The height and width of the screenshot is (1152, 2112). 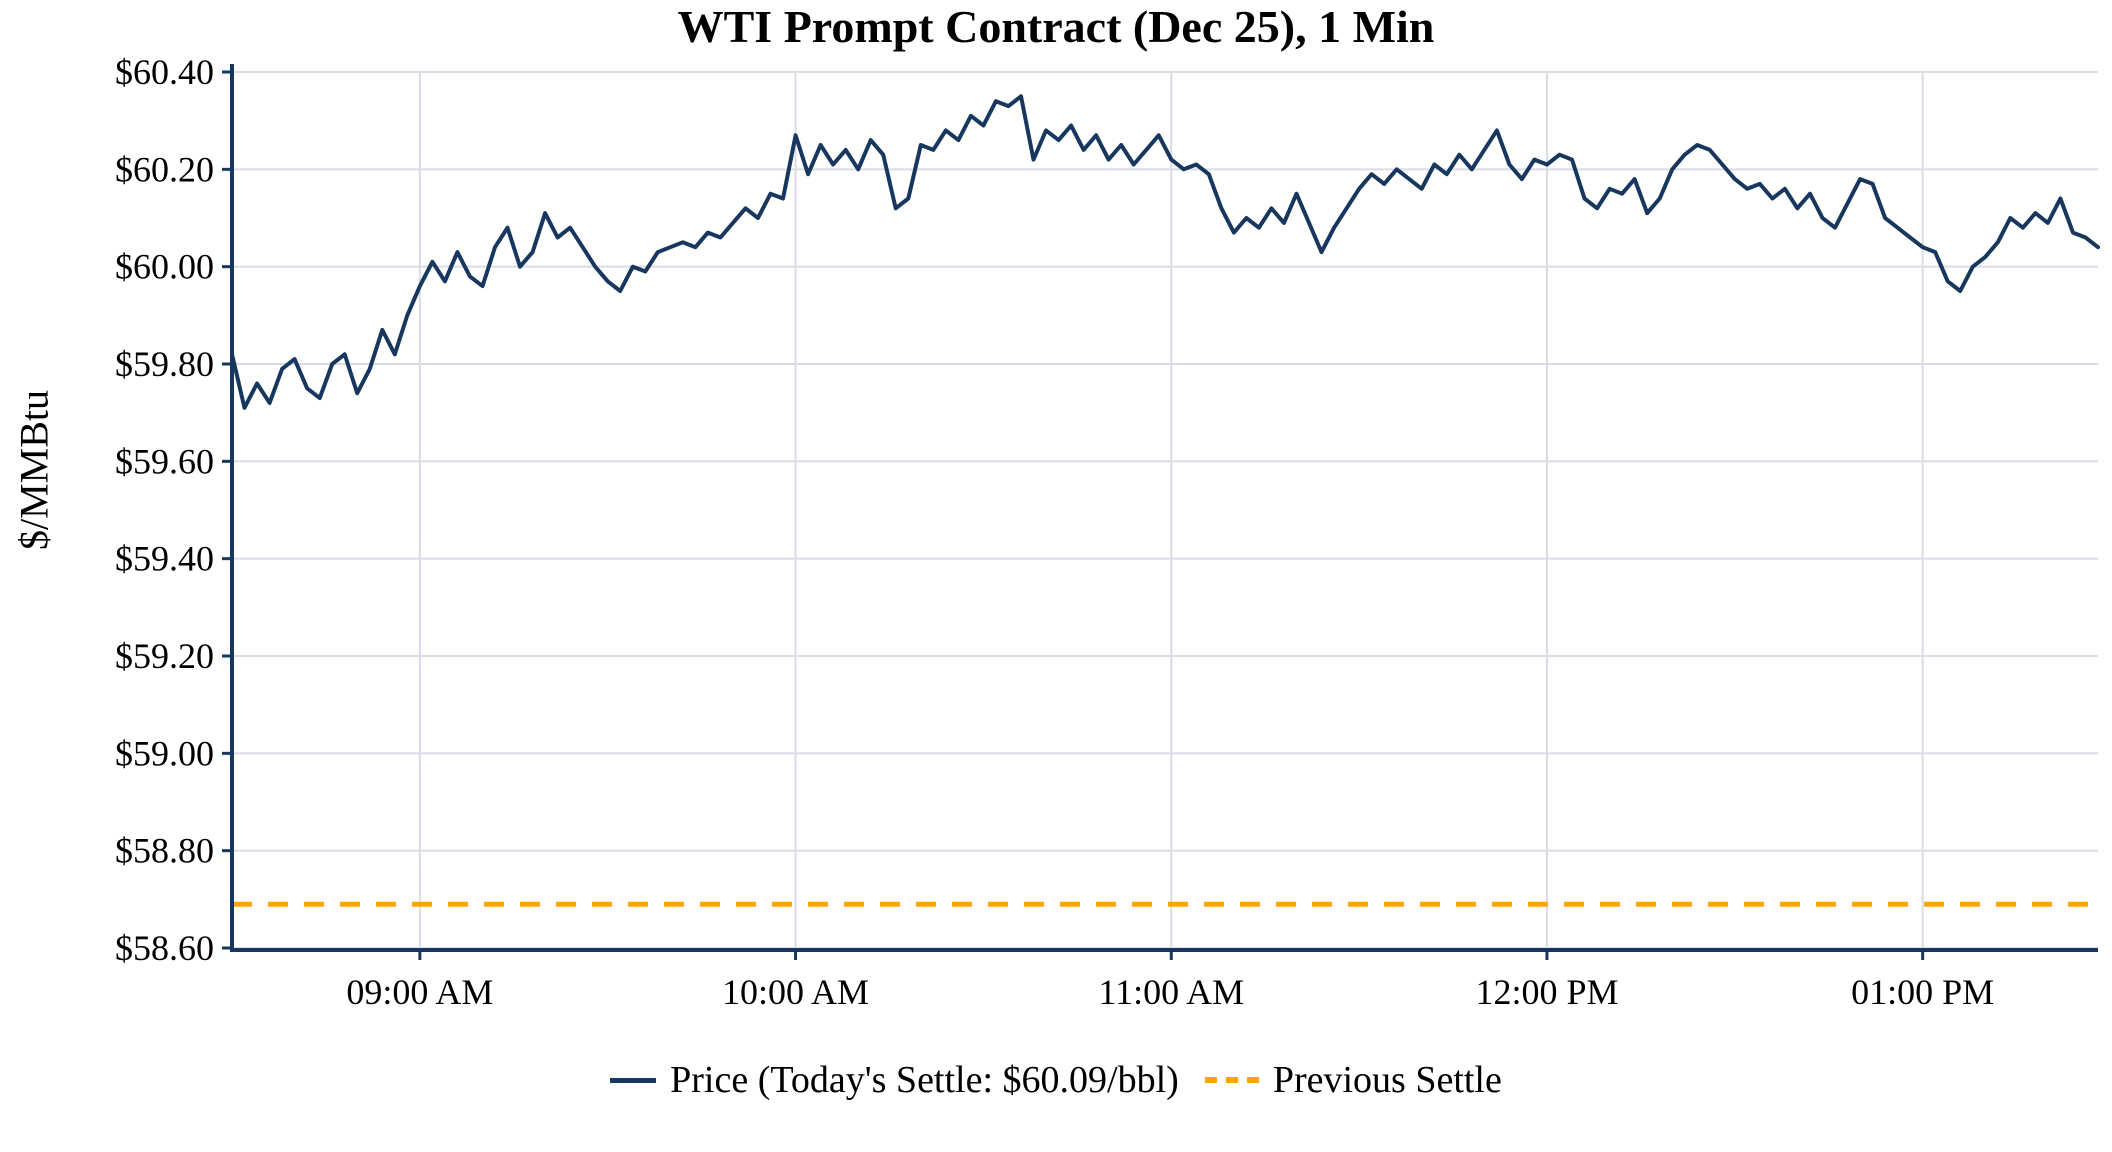 I want to click on svg-text: $60.20, so click(x=164, y=169).